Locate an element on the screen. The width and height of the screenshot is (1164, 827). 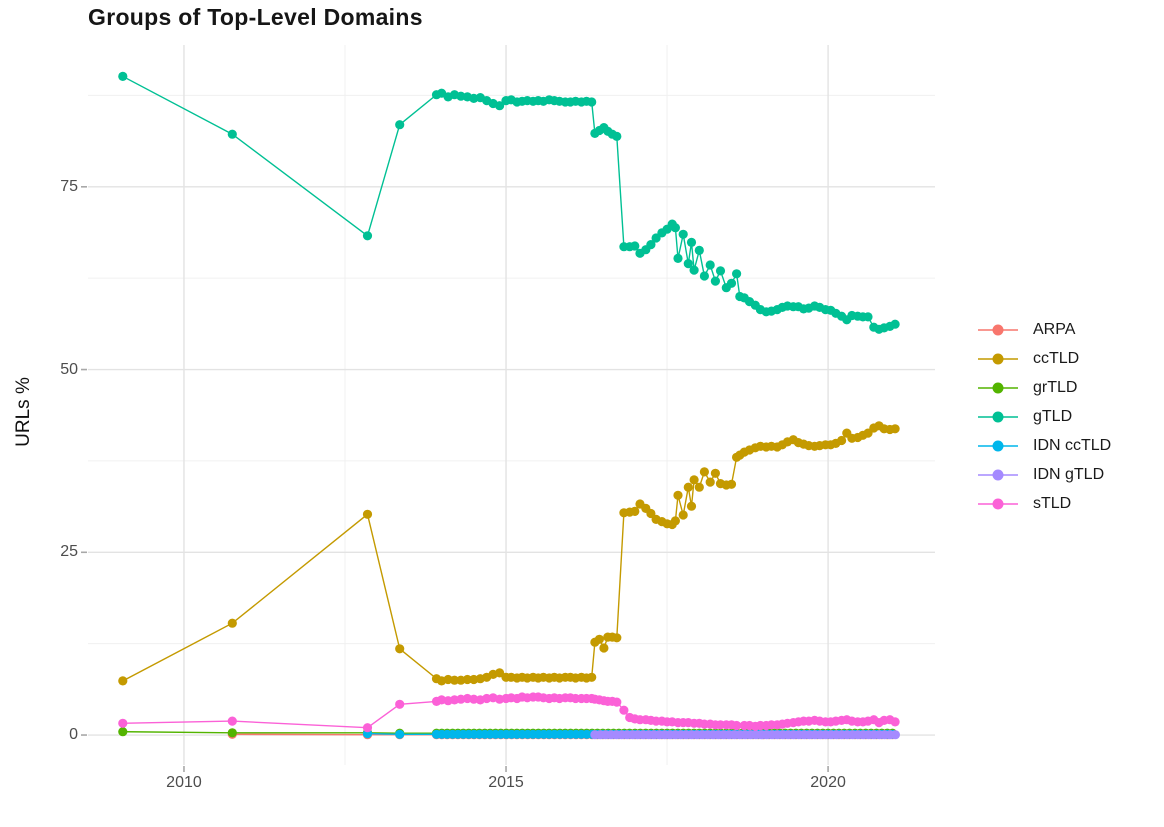
legend-item-gtld: gTLD is located at coordinates (1043, 417).